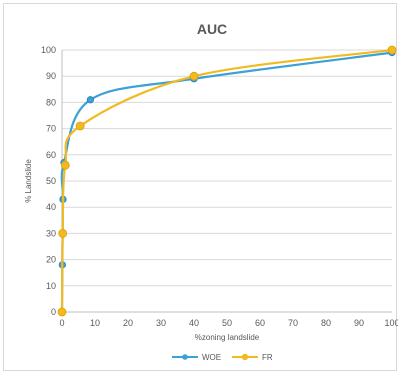 Image resolution: width=401 pixels, height=377 pixels. What do you see at coordinates (51, 102) in the screenshot?
I see `y-tick-label: 80` at bounding box center [51, 102].